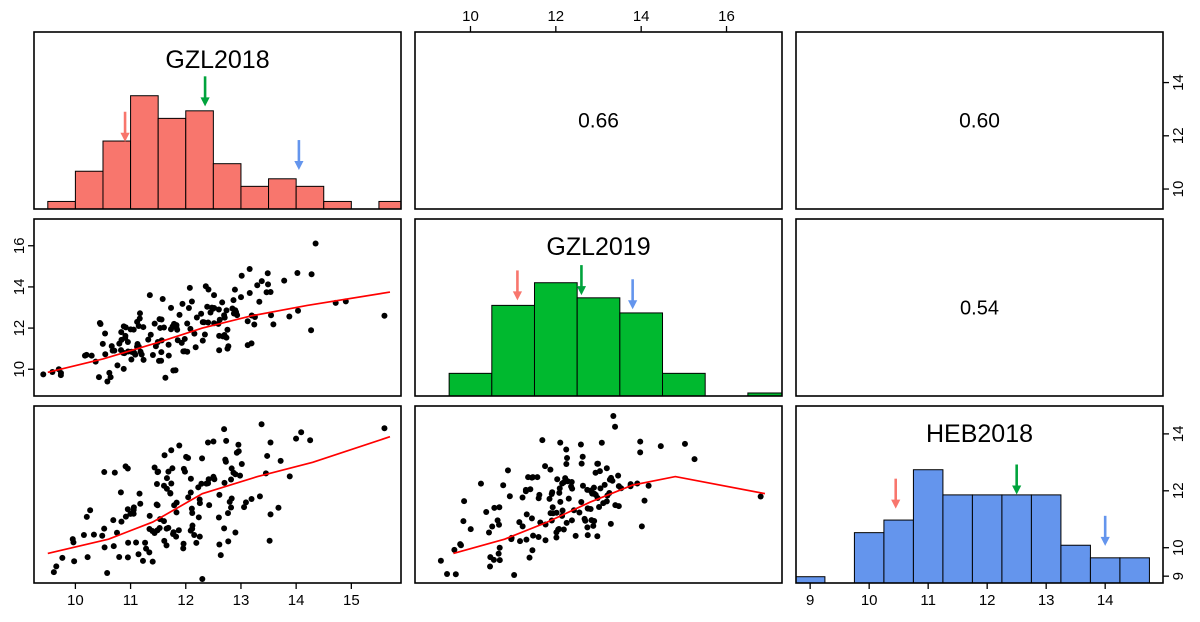 The height and width of the screenshot is (622, 1200). Describe the element at coordinates (726, 16) in the screenshot. I see `axis-tick-label: 16` at that location.